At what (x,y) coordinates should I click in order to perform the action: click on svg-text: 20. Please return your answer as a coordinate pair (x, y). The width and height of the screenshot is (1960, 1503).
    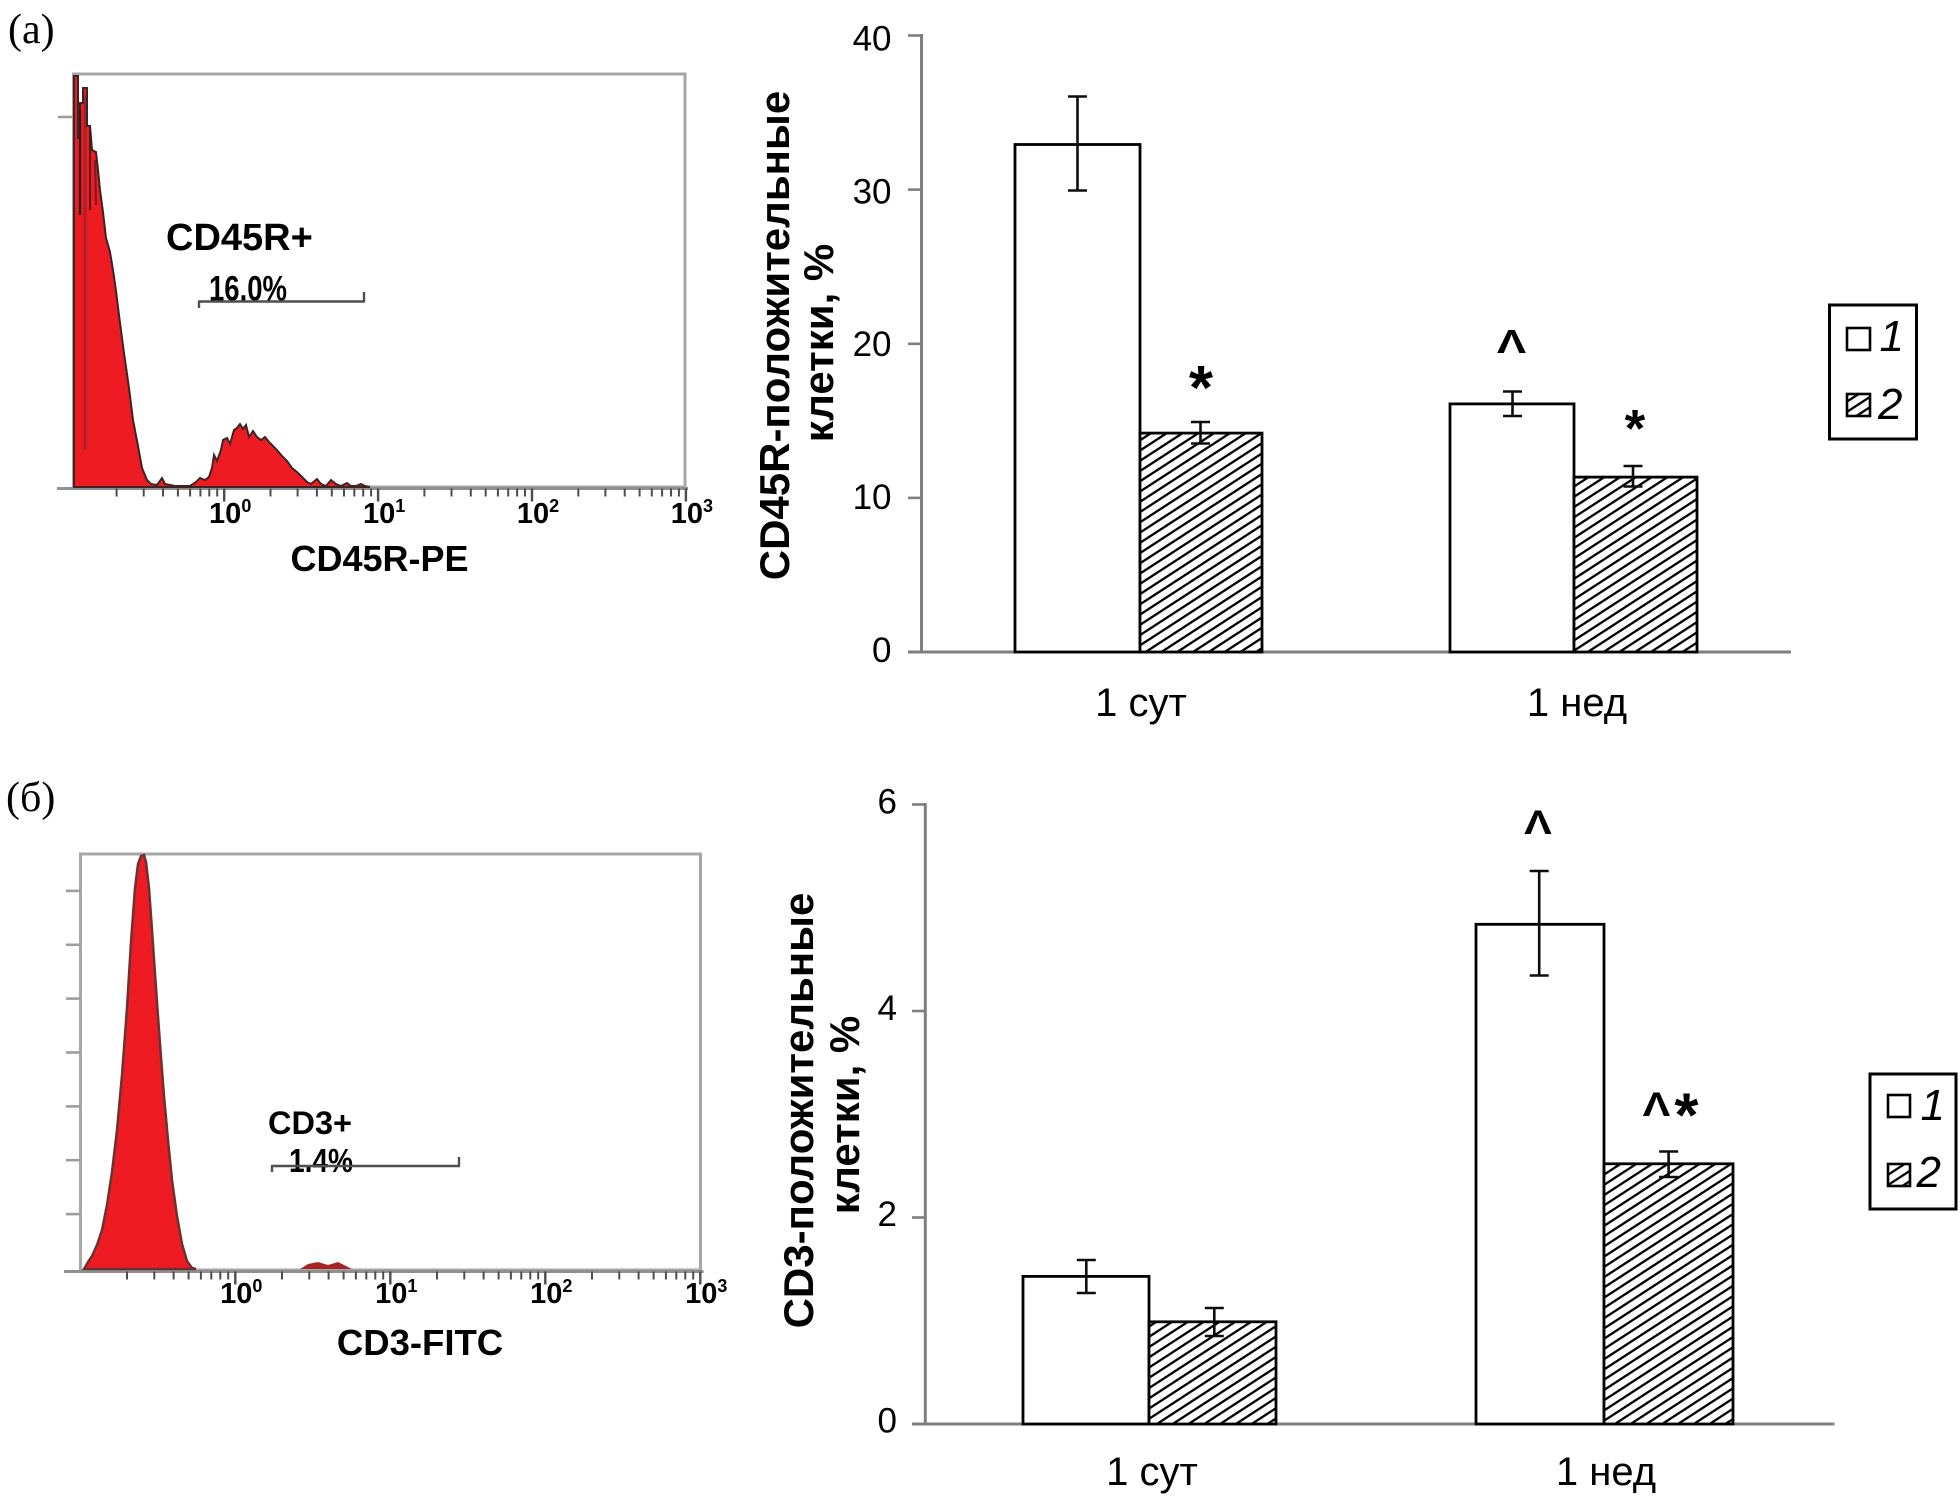
    Looking at the image, I should click on (872, 344).